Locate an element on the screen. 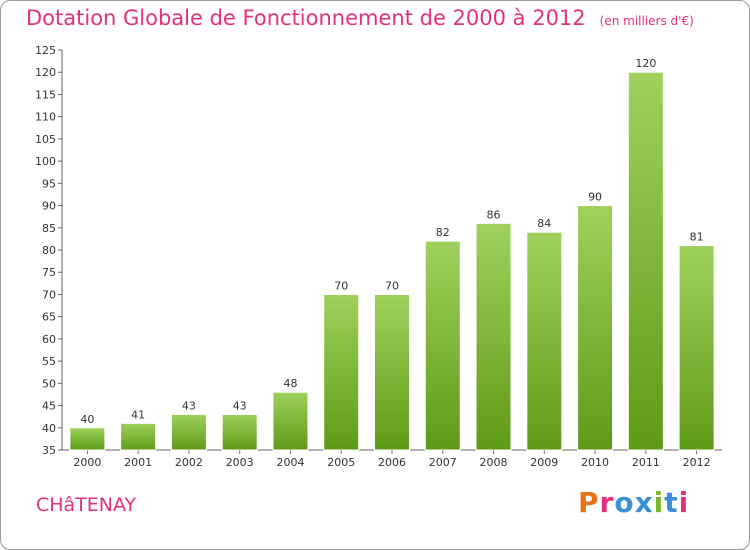 The width and height of the screenshot is (750, 550). x-tick-label-2012: 2012 is located at coordinates (697, 462).